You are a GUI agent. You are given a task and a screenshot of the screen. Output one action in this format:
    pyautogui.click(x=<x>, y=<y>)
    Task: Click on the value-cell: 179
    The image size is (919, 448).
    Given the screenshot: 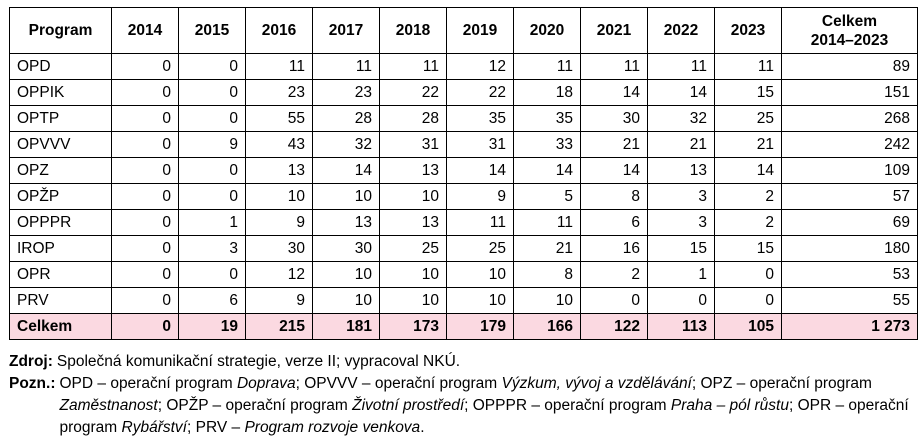 What is the action you would take?
    pyautogui.click(x=480, y=326)
    